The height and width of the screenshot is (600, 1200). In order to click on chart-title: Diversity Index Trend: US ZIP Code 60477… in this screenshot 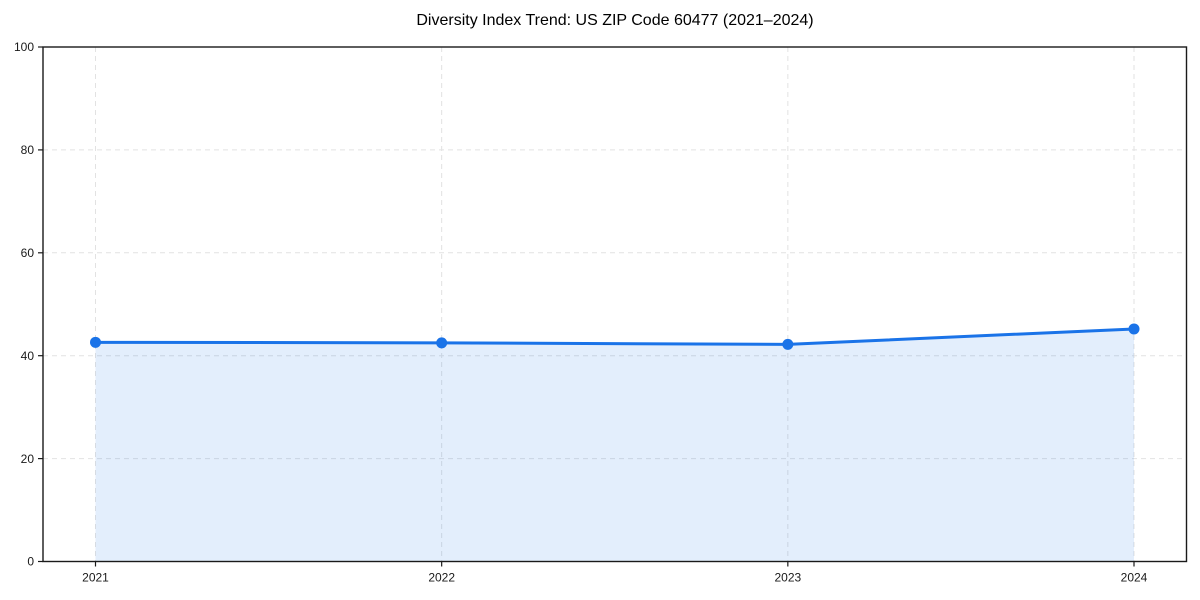, I will do `click(615, 20)`.